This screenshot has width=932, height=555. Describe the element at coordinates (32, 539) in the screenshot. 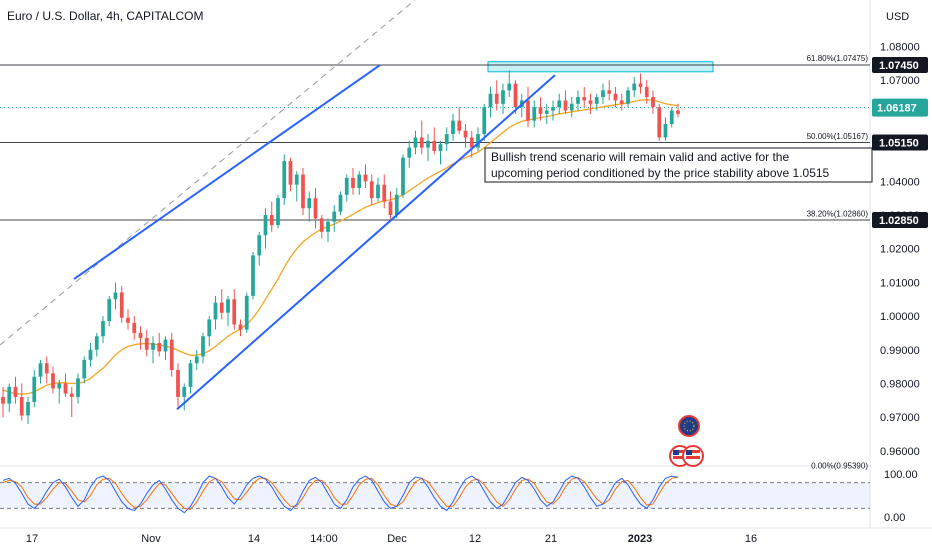

I see `time-tick-label: 17` at that location.